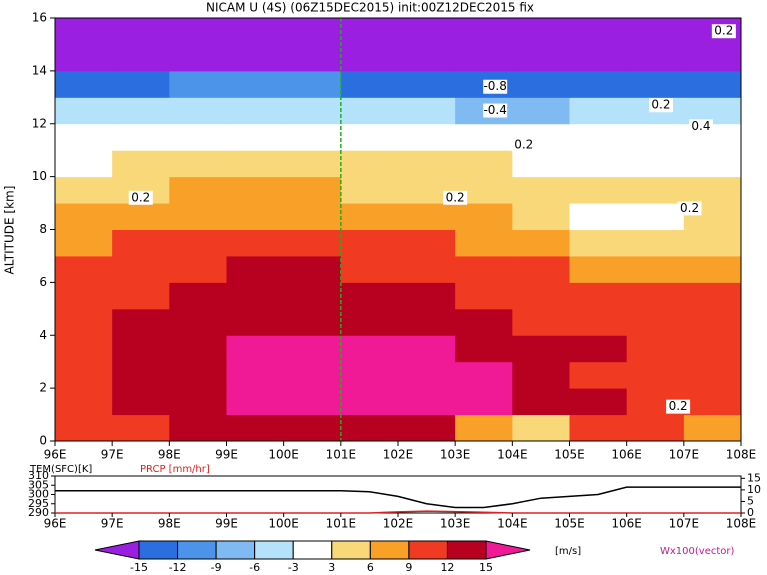 Image resolution: width=767 pixels, height=575 pixels. Describe the element at coordinates (684, 524) in the screenshot. I see `sub-x-tick-label: 107E` at that location.